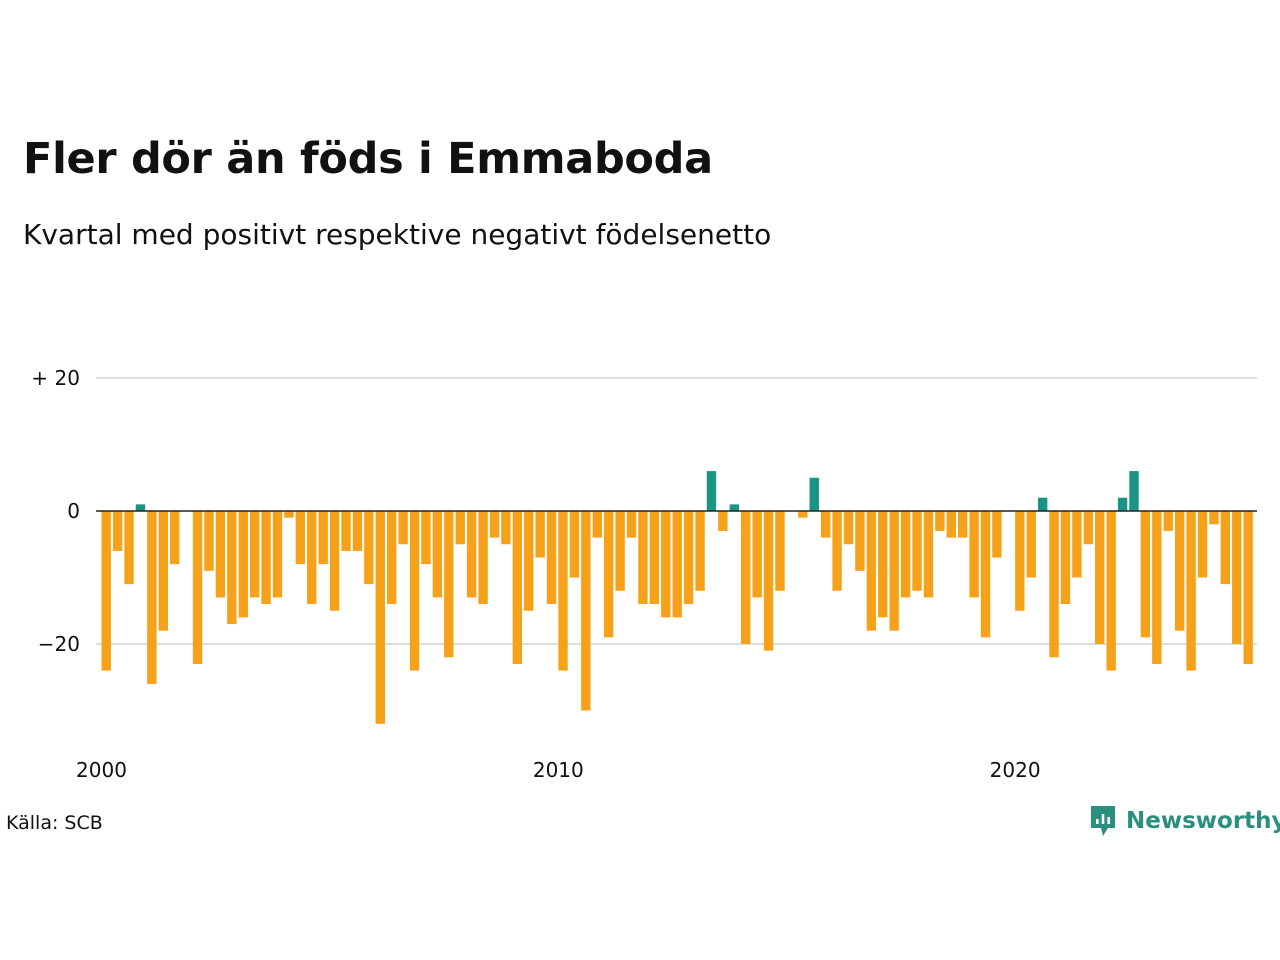  I want to click on x-axis-labels: 2000 2010 2020, so click(558, 770).